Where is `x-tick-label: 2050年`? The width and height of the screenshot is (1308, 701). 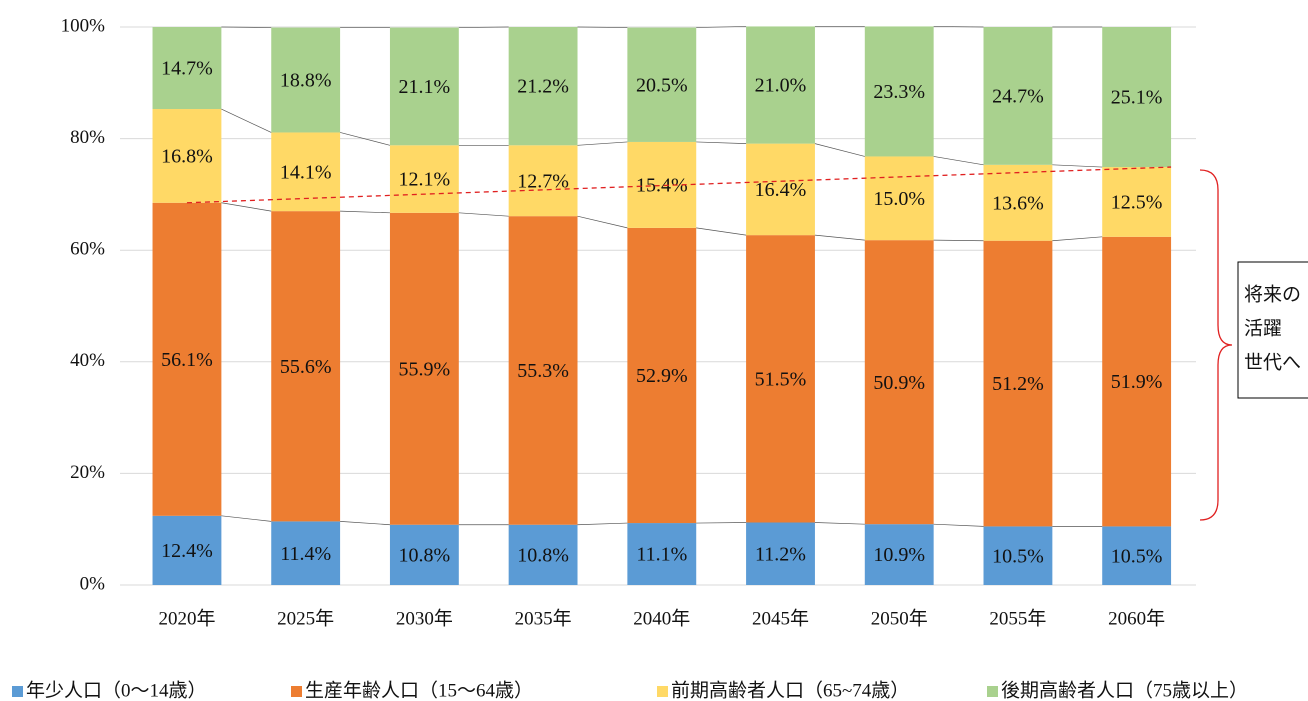 x-tick-label: 2050年 is located at coordinates (899, 618).